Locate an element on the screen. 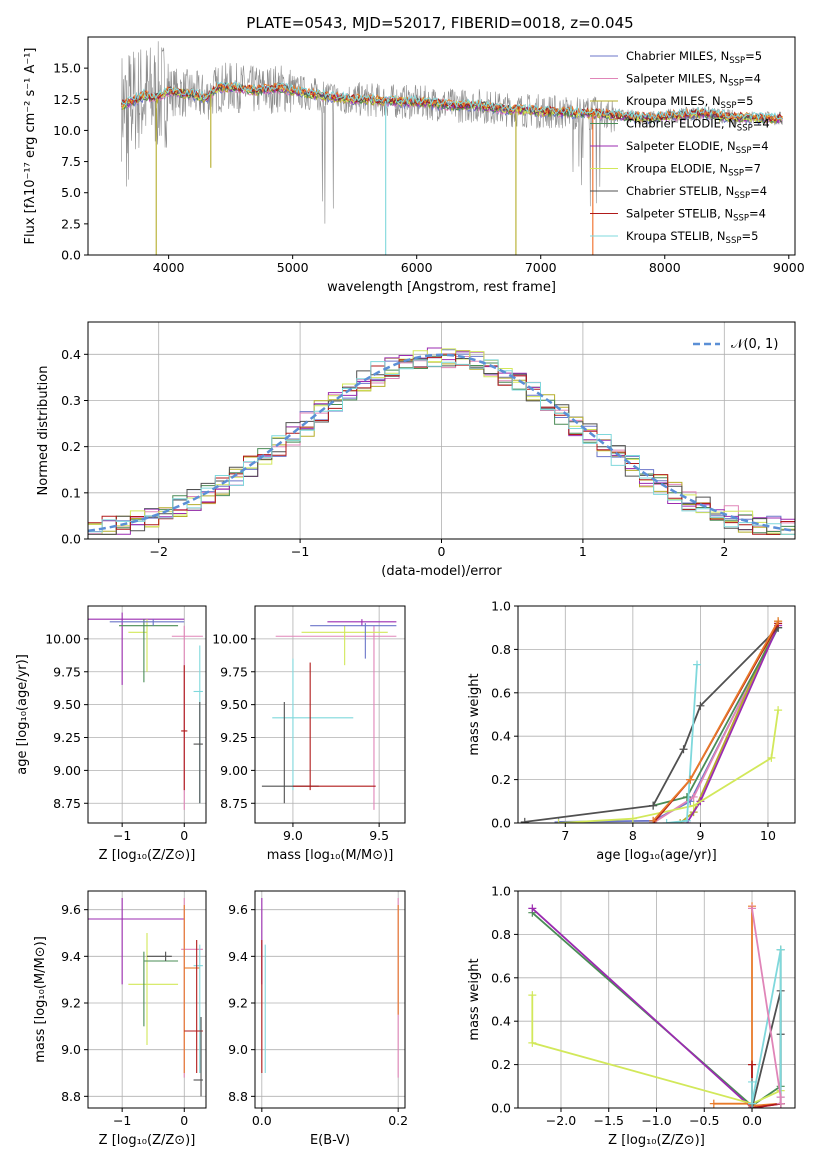 The width and height of the screenshot is (819, 1170). x-axis-label: wavelength [Angstrom, rest frame] is located at coordinates (441, 287).